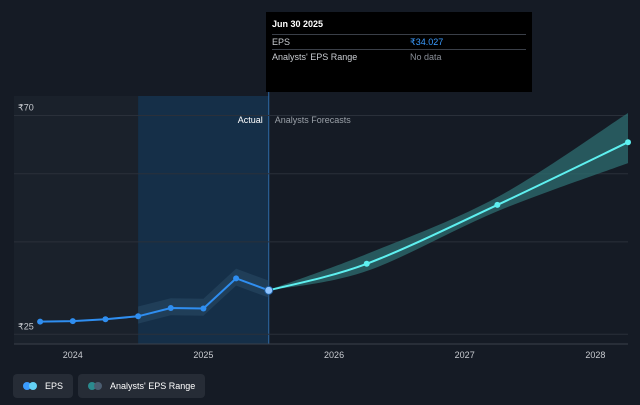  I want to click on x-tick-label: 2025, so click(203, 355).